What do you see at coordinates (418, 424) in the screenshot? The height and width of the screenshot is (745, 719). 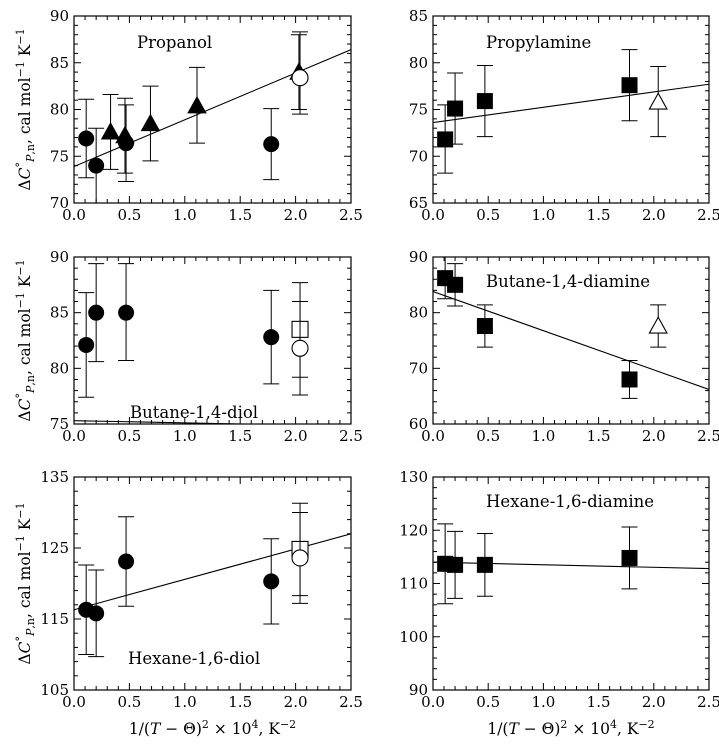 I see `y-tick-label: 60` at bounding box center [418, 424].